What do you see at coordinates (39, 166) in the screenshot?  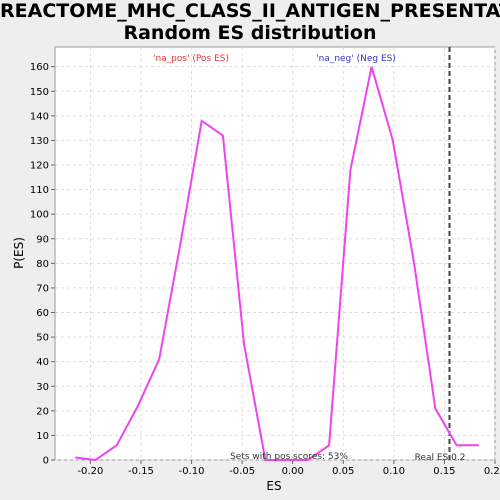 I see `y-tick-label: 120` at bounding box center [39, 166].